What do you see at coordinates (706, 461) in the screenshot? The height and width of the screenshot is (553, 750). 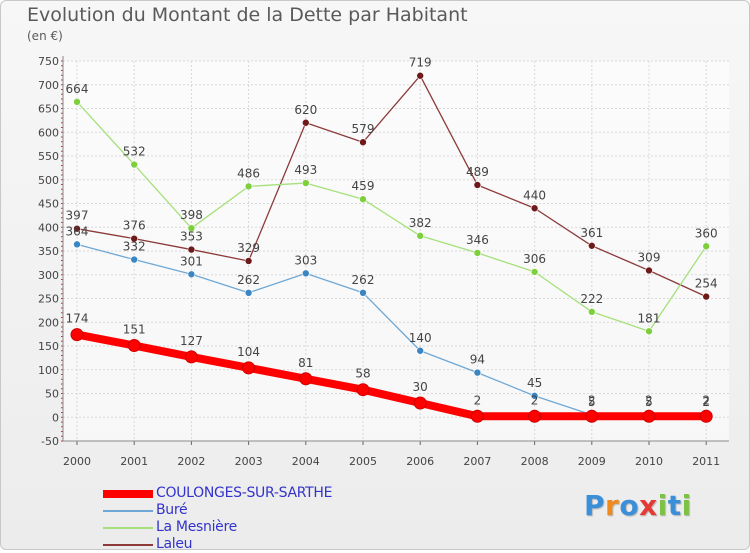 I see `x-tick-label: 2011` at bounding box center [706, 461].